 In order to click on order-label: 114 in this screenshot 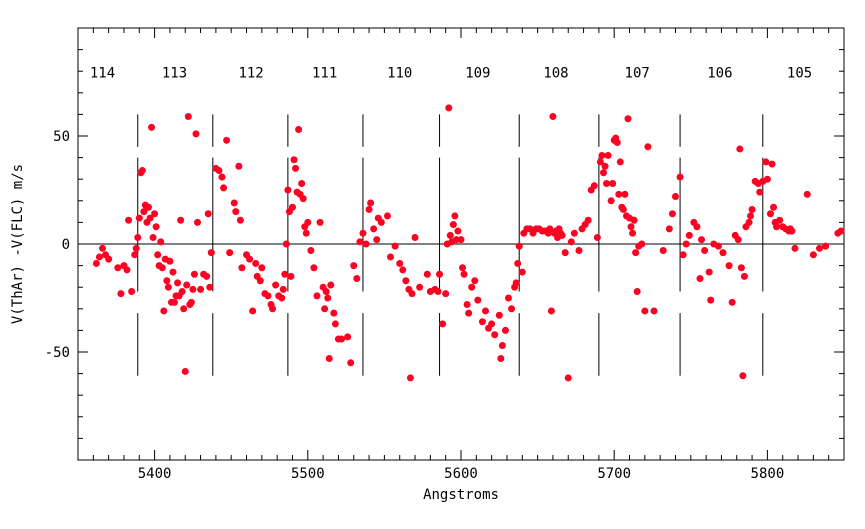, I will do `click(102, 74)`.